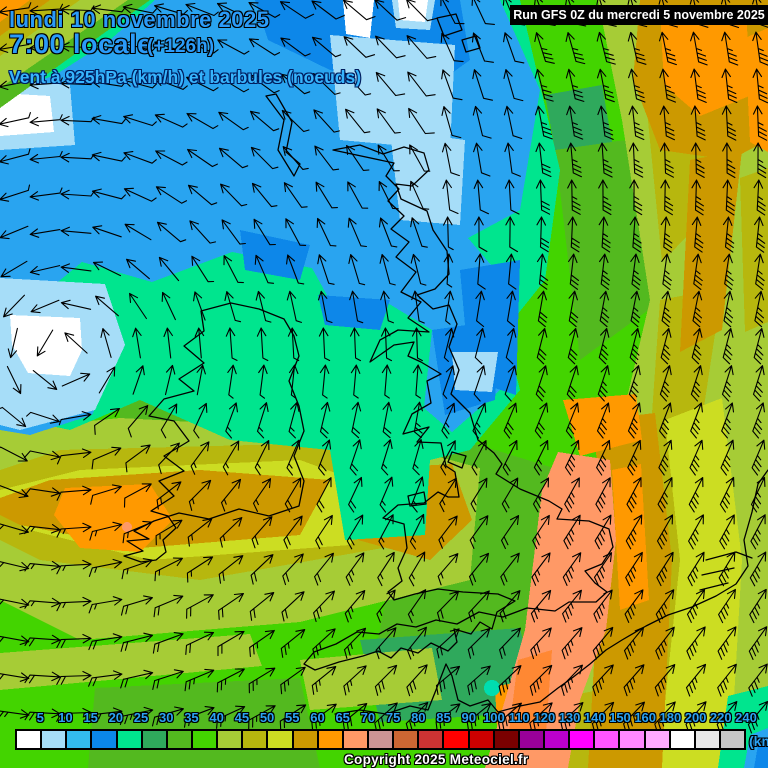 This screenshot has height=768, width=768. I want to click on scale-tick-label: 65, so click(342, 717).